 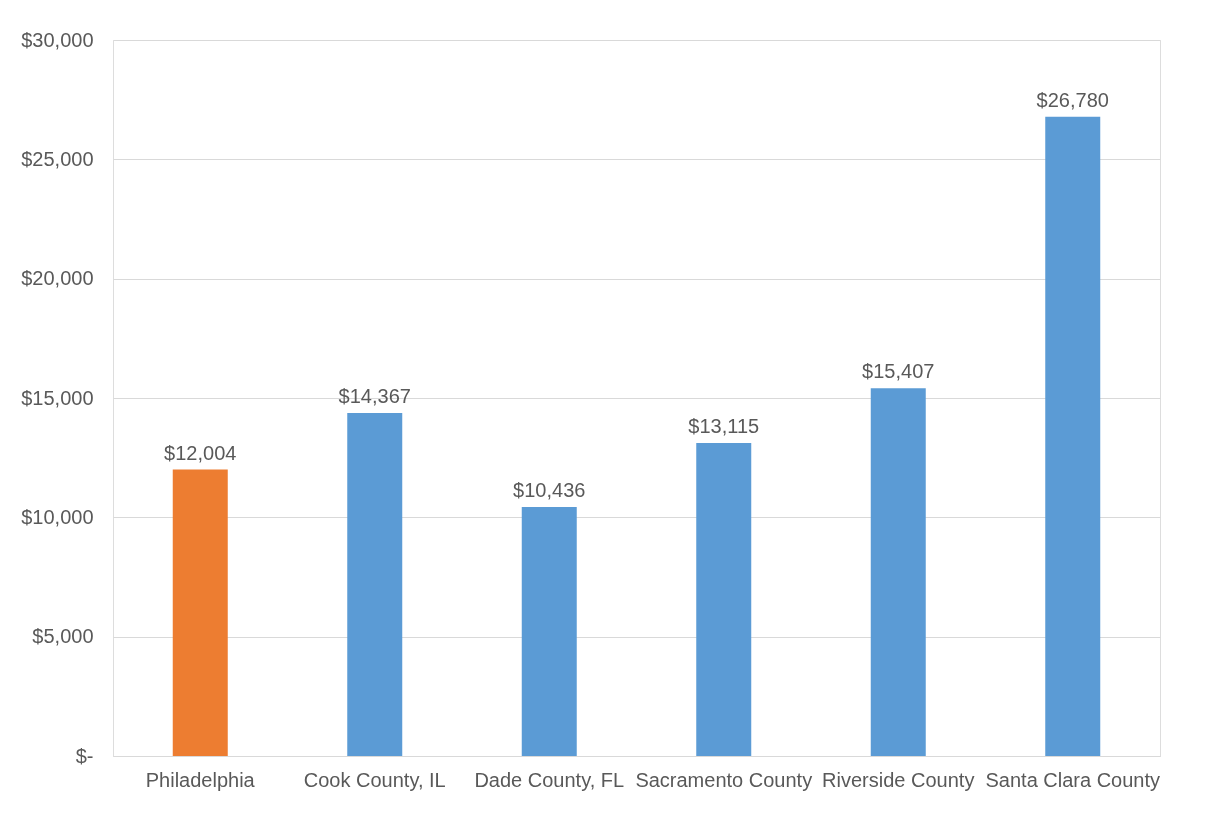 What do you see at coordinates (63, 636) in the screenshot?
I see `y-tick-label: $5,000` at bounding box center [63, 636].